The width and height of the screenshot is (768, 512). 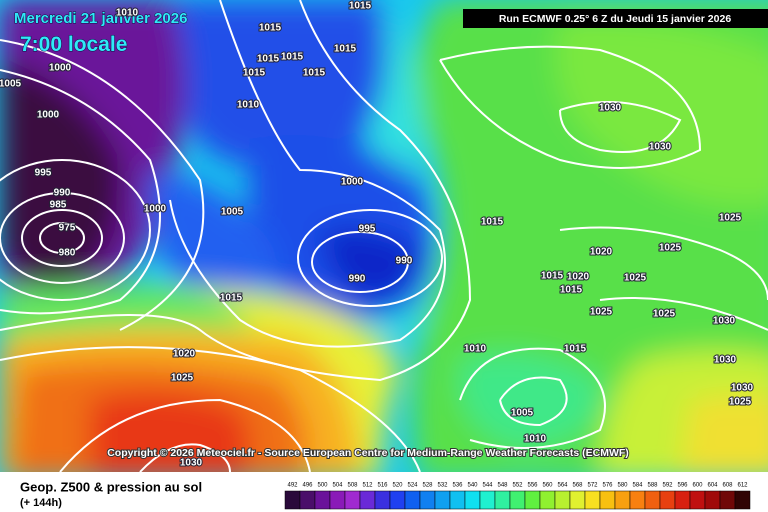 What do you see at coordinates (367, 486) in the screenshot?
I see `colorbar-label: 512` at bounding box center [367, 486].